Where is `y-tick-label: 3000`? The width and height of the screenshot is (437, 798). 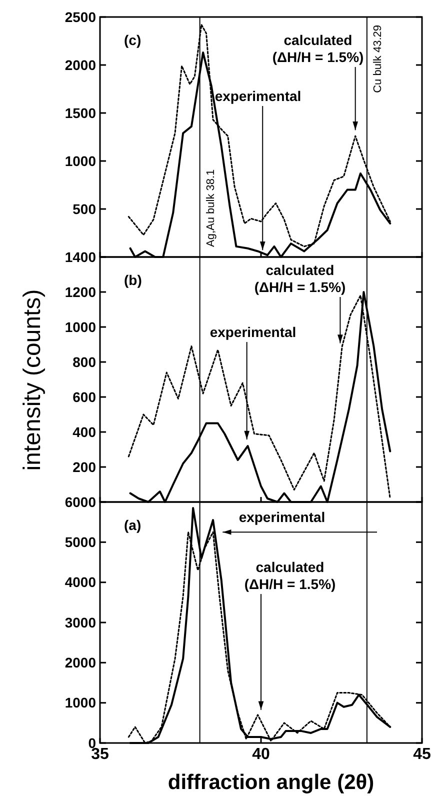 y-tick-label: 3000 is located at coordinates (80, 622).